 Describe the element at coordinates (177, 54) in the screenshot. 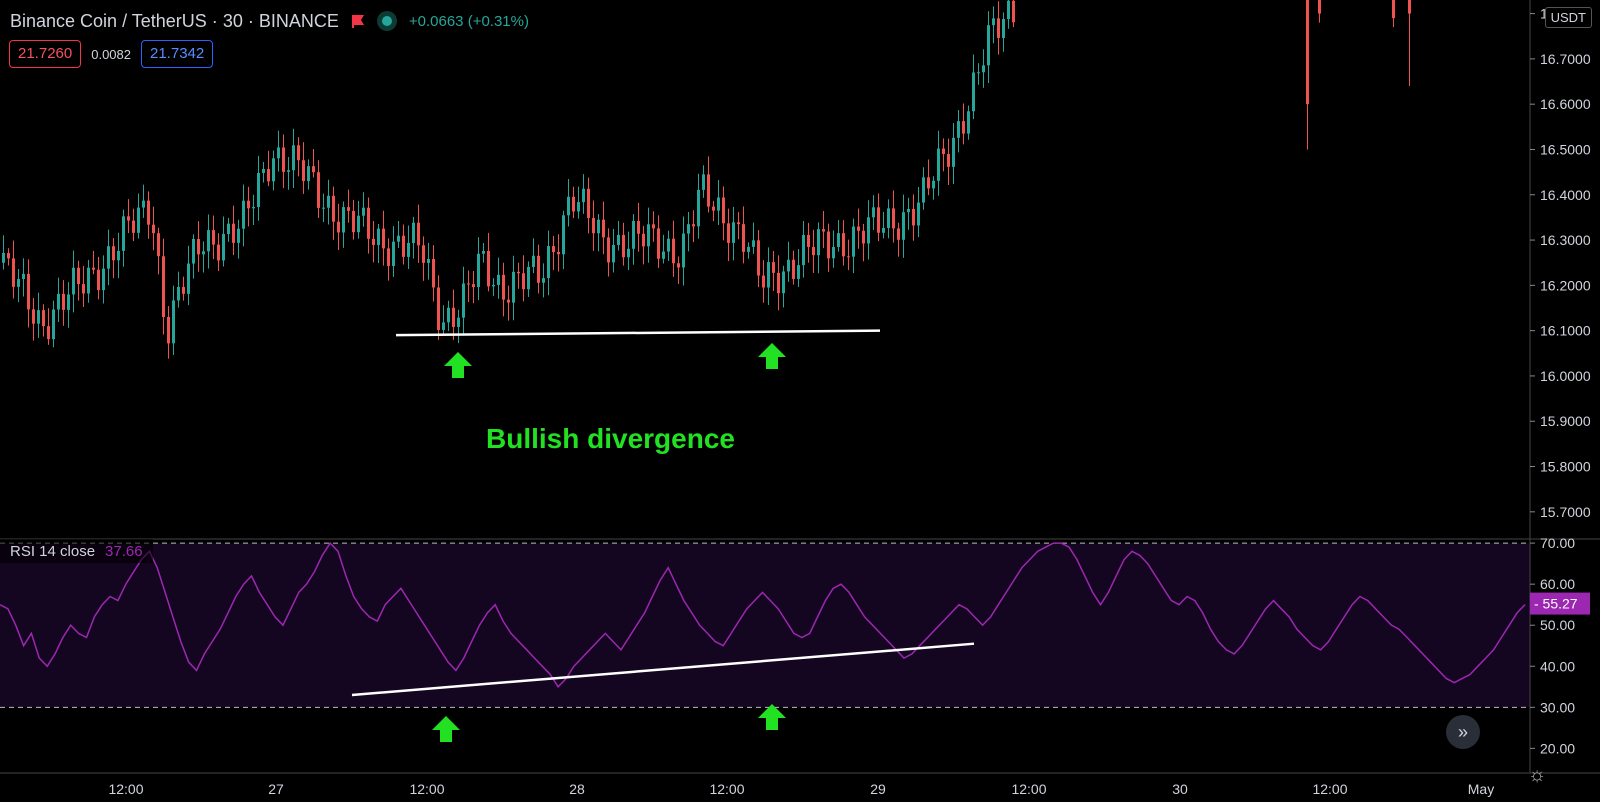

I see `buy-price-button: 21.7342` at that location.